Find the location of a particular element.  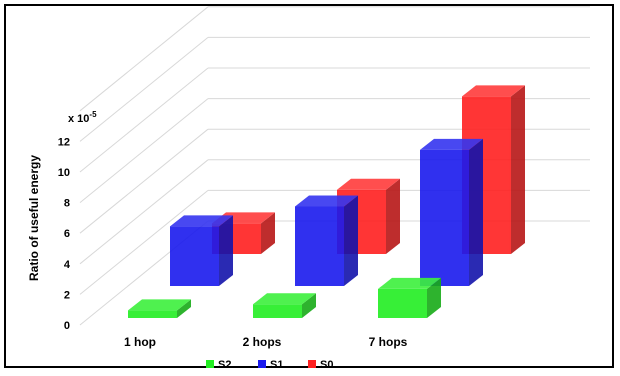

y-axis-ticks: 0 2 4 6 8 10 12 is located at coordinates (64, 234).